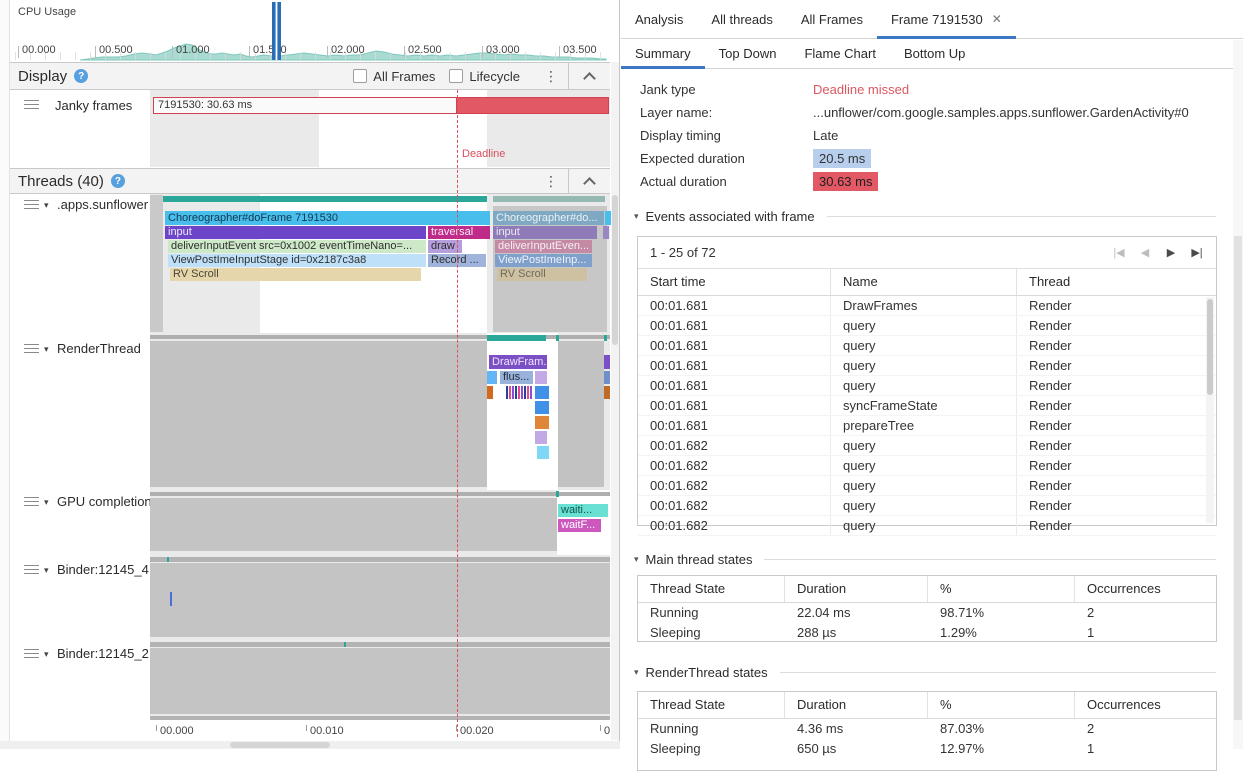  What do you see at coordinates (327, 218) in the screenshot?
I see `slice-choreographer: Choreographer#doFrame 7191530` at bounding box center [327, 218].